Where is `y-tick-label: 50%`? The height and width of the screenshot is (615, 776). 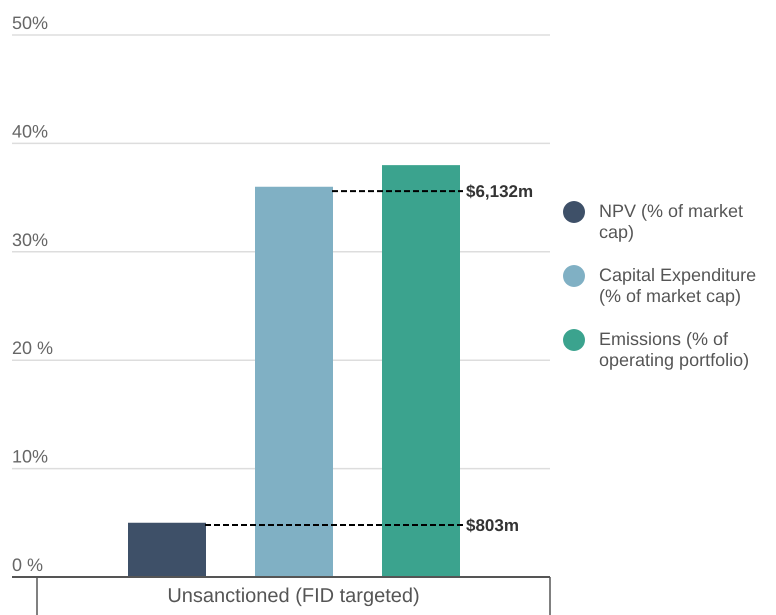
y-tick-label: 50% is located at coordinates (30, 23).